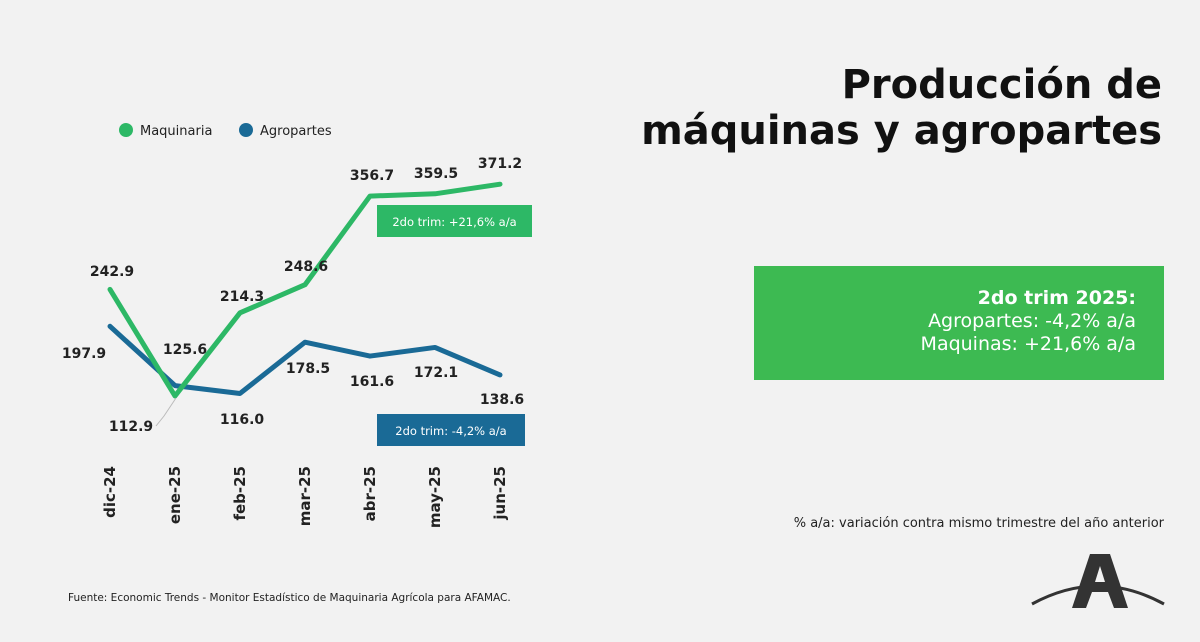  I want to click on page-title: Producción de máquinas y agropartes, so click(901, 108).